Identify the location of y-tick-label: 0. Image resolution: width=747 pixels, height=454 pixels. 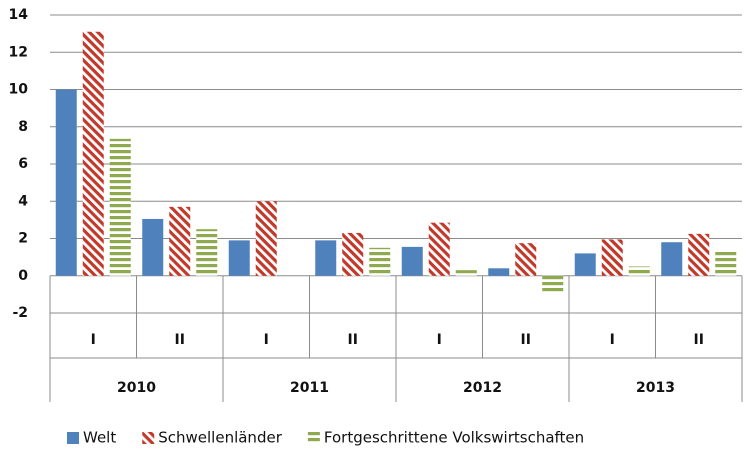
(23, 276).